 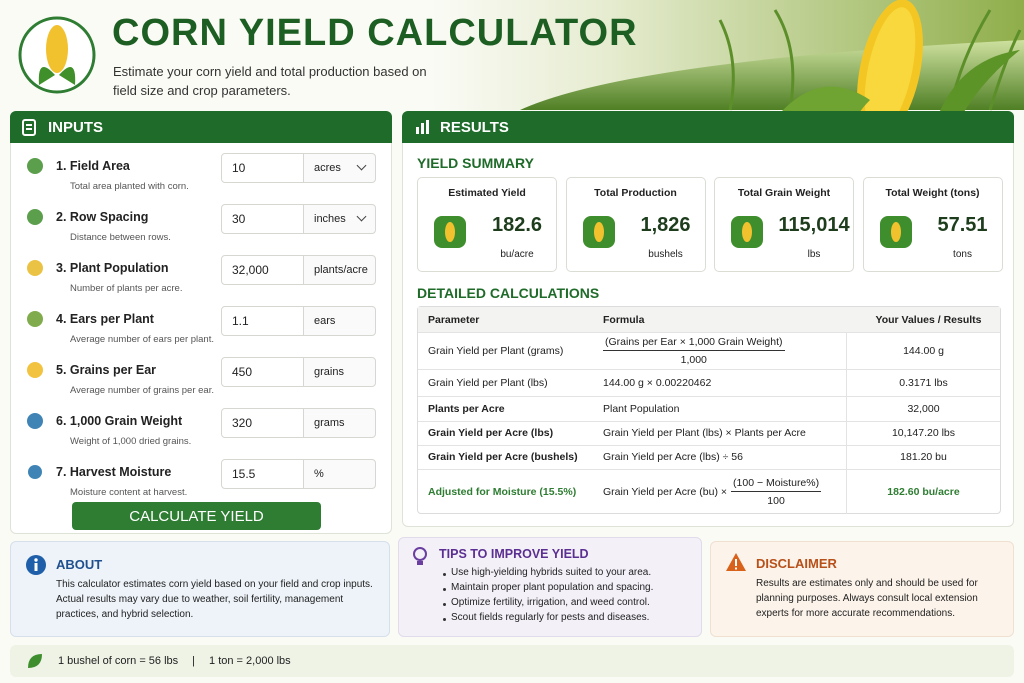 What do you see at coordinates (142, 390) in the screenshot?
I see `field-help: Average number of grains per ear.` at bounding box center [142, 390].